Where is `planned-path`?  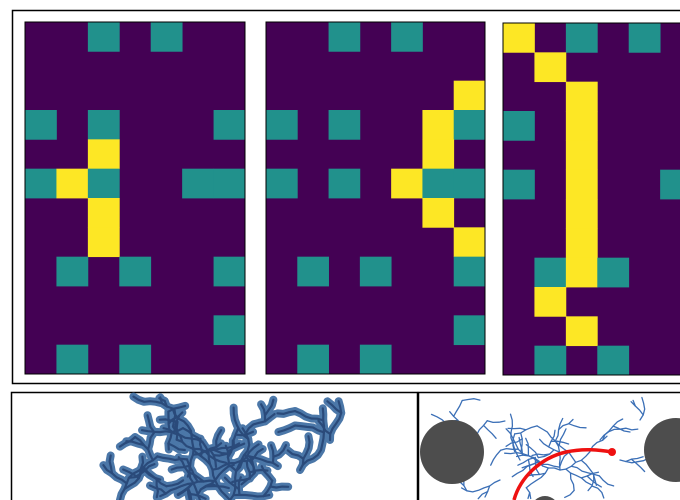
planned-path is located at coordinates (562, 473).